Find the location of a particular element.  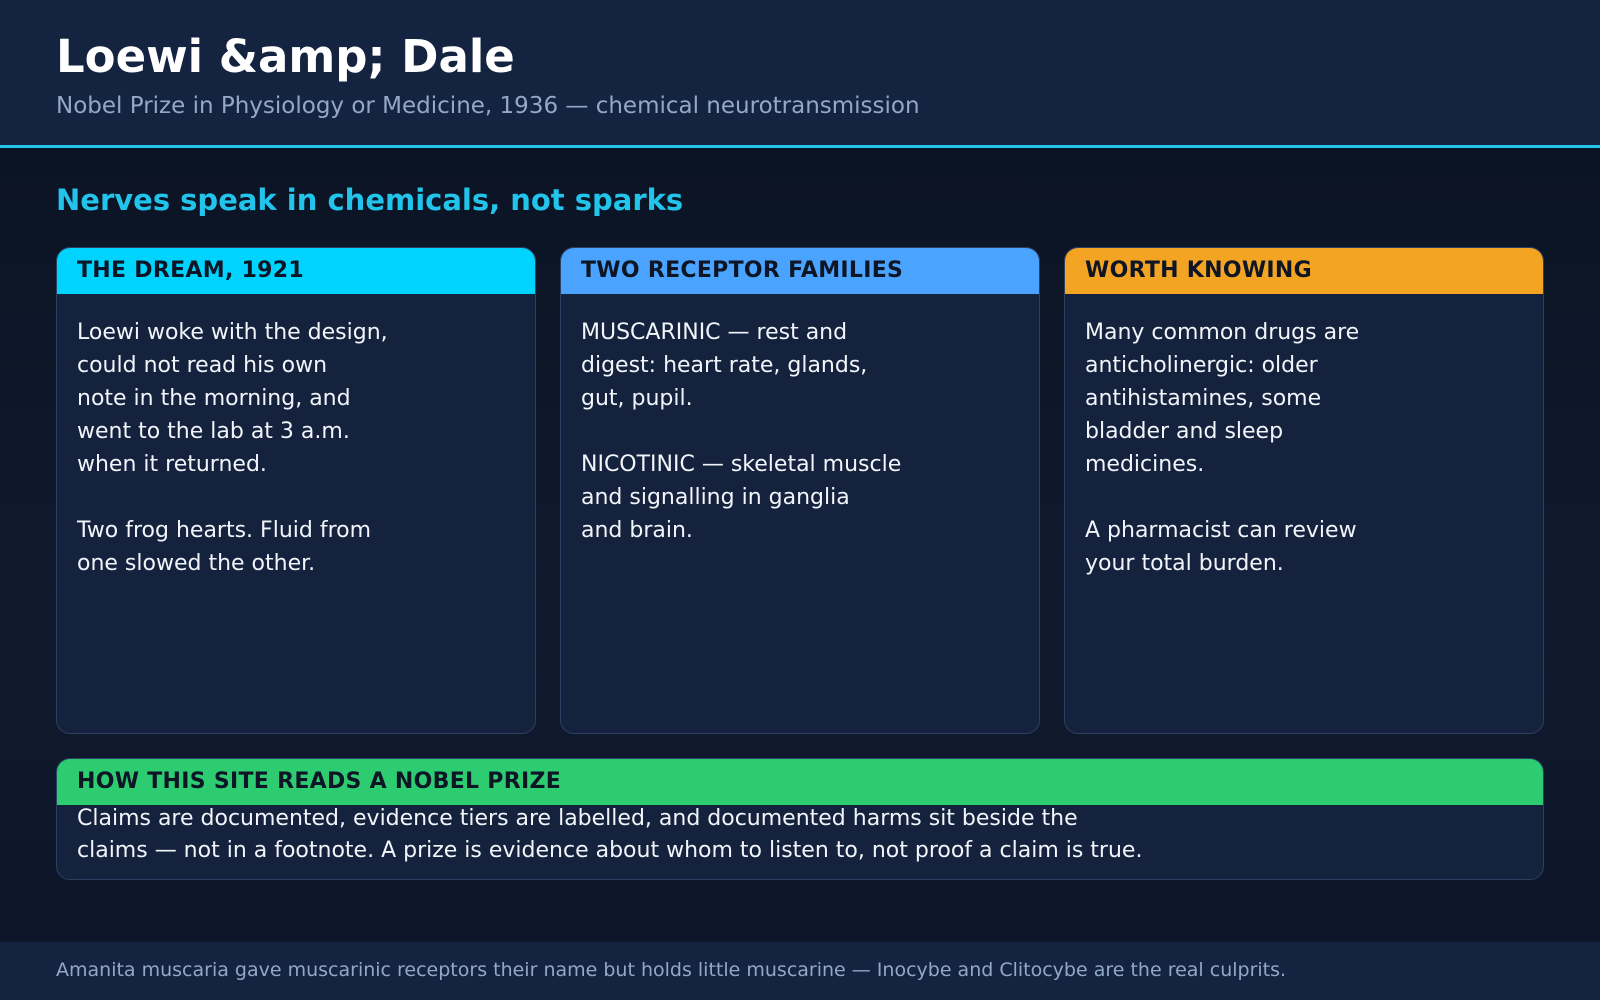

card-title: TWO RECEPTOR FAMILIES is located at coordinates (800, 271).